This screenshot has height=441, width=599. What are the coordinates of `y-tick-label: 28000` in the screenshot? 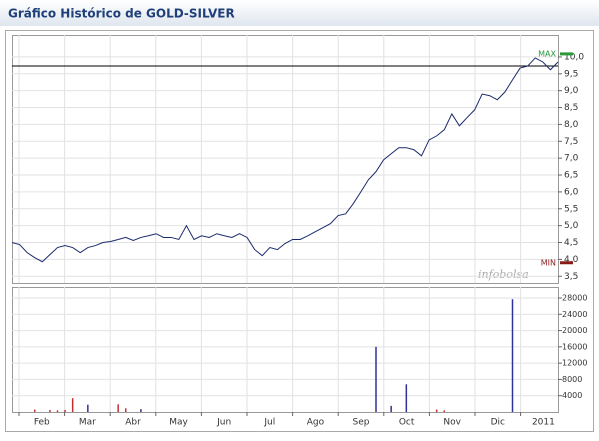 It's located at (574, 297).